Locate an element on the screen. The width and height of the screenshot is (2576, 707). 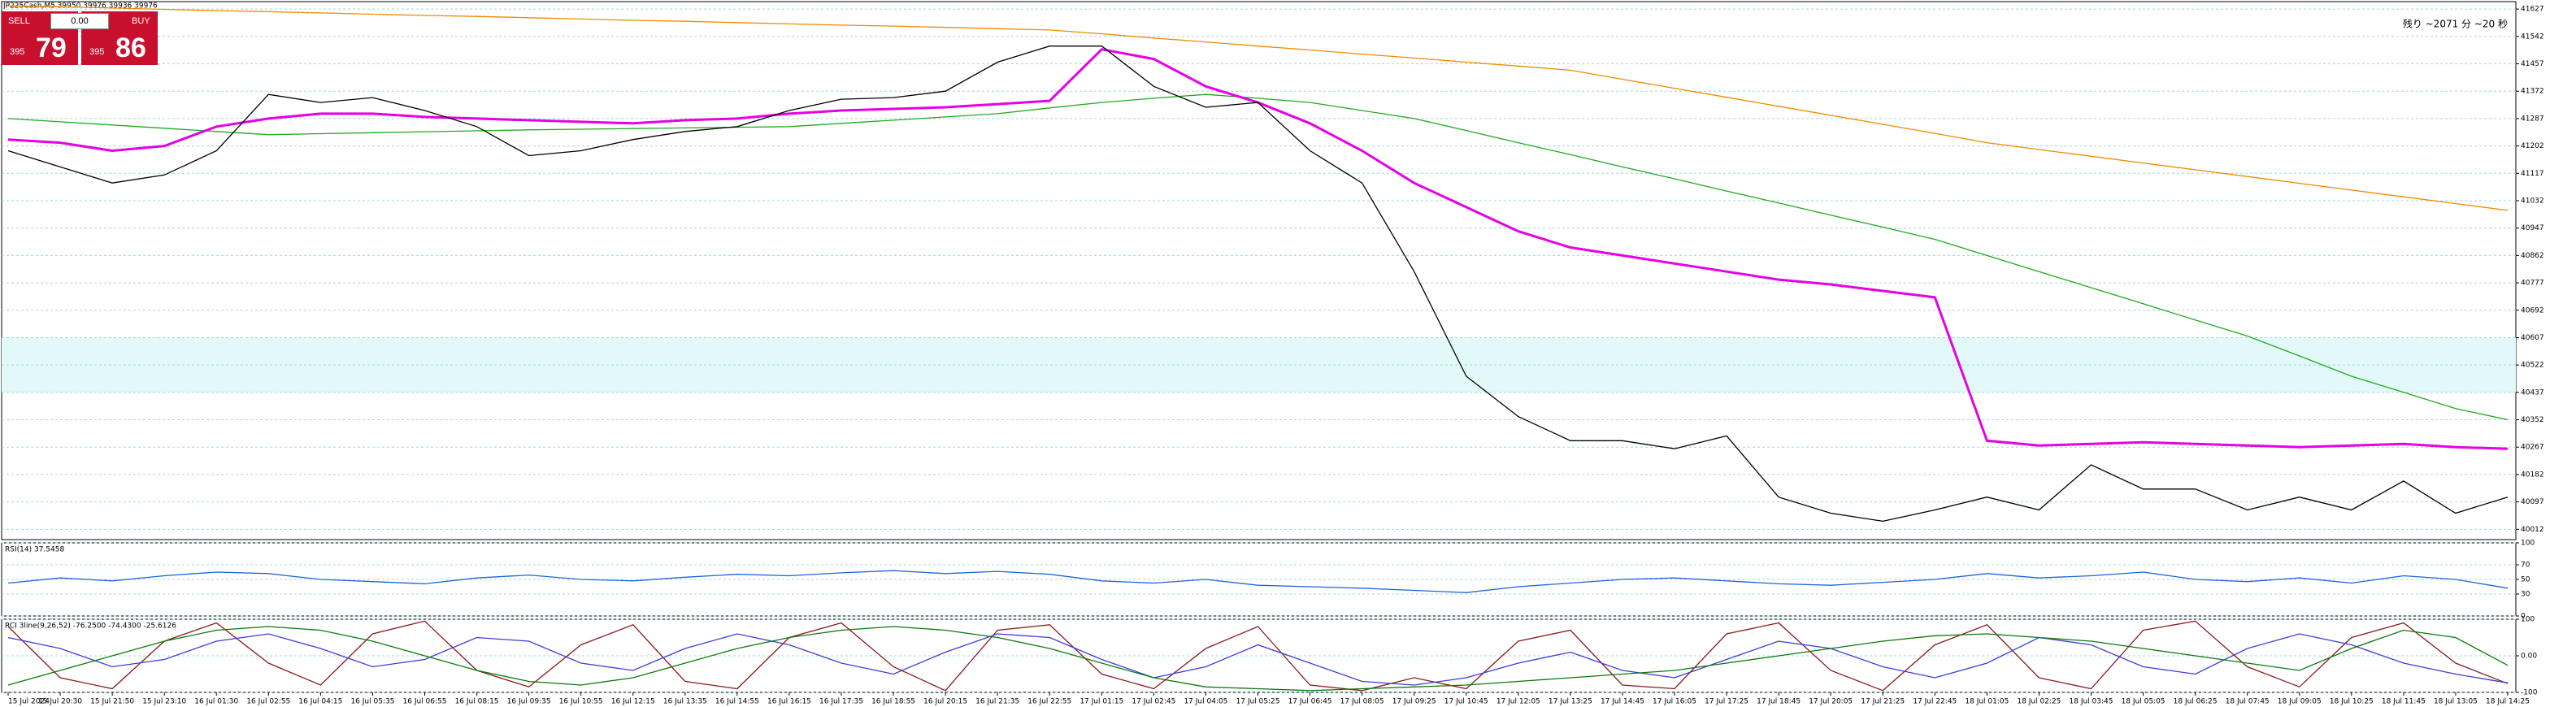
y-tick-label: 70 is located at coordinates (2525, 566).